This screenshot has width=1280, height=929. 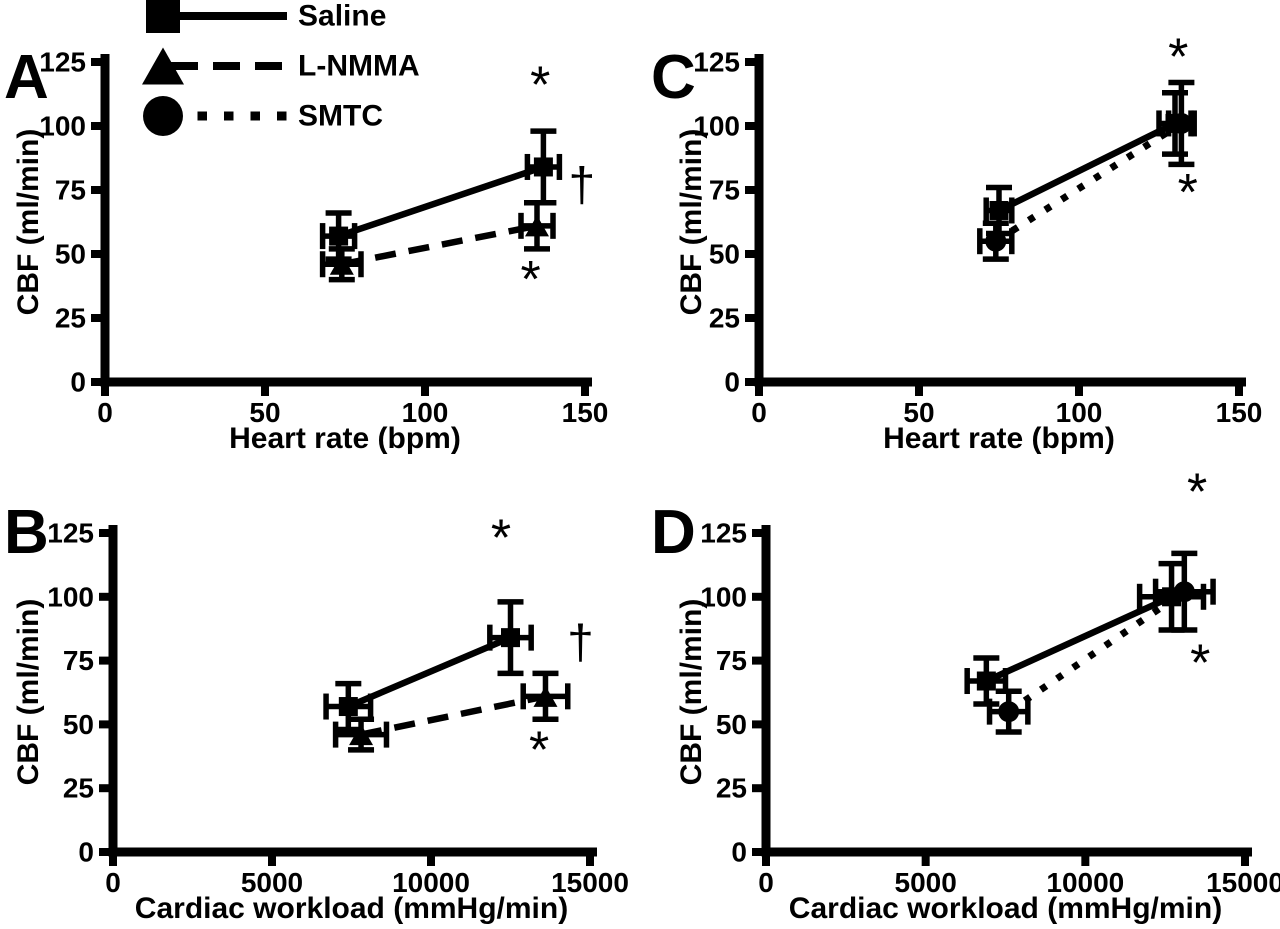 I want to click on legend-label: Saline, so click(x=342, y=16).